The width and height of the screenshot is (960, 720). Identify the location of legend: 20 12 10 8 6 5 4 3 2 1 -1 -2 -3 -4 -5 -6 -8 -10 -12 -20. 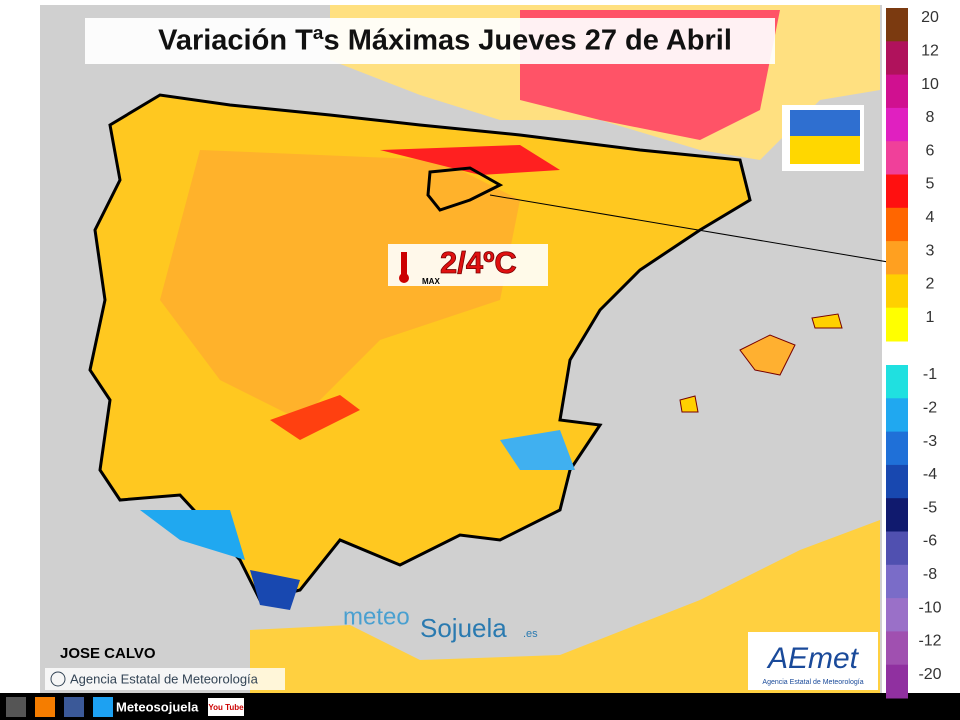
(914, 353).